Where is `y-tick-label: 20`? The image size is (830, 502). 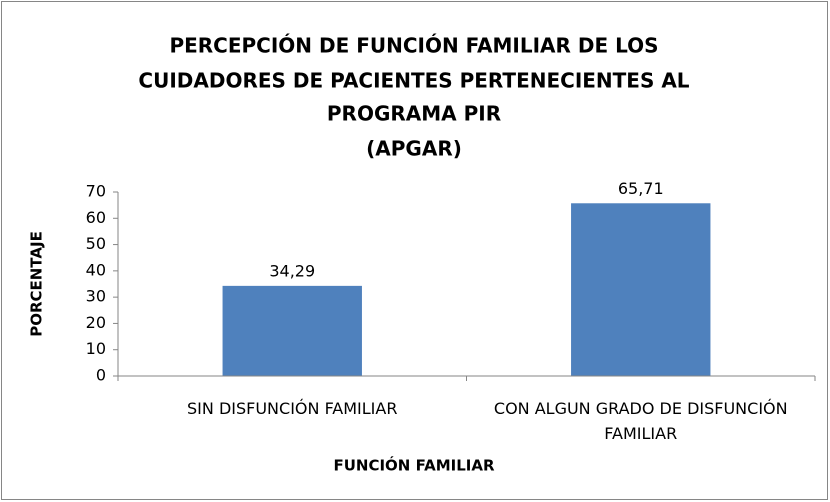 y-tick-label: 20 is located at coordinates (96, 322).